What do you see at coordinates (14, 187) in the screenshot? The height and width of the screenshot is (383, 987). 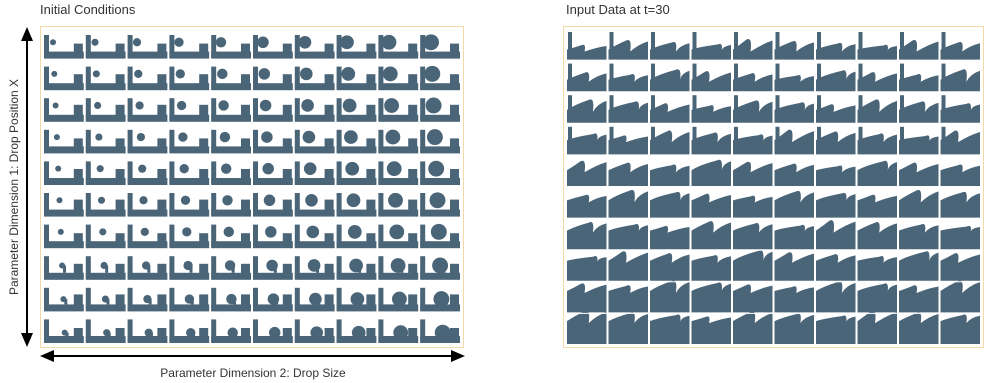 I see `y-axis-label: Parameter Dimension 1: Drop Position X` at bounding box center [14, 187].